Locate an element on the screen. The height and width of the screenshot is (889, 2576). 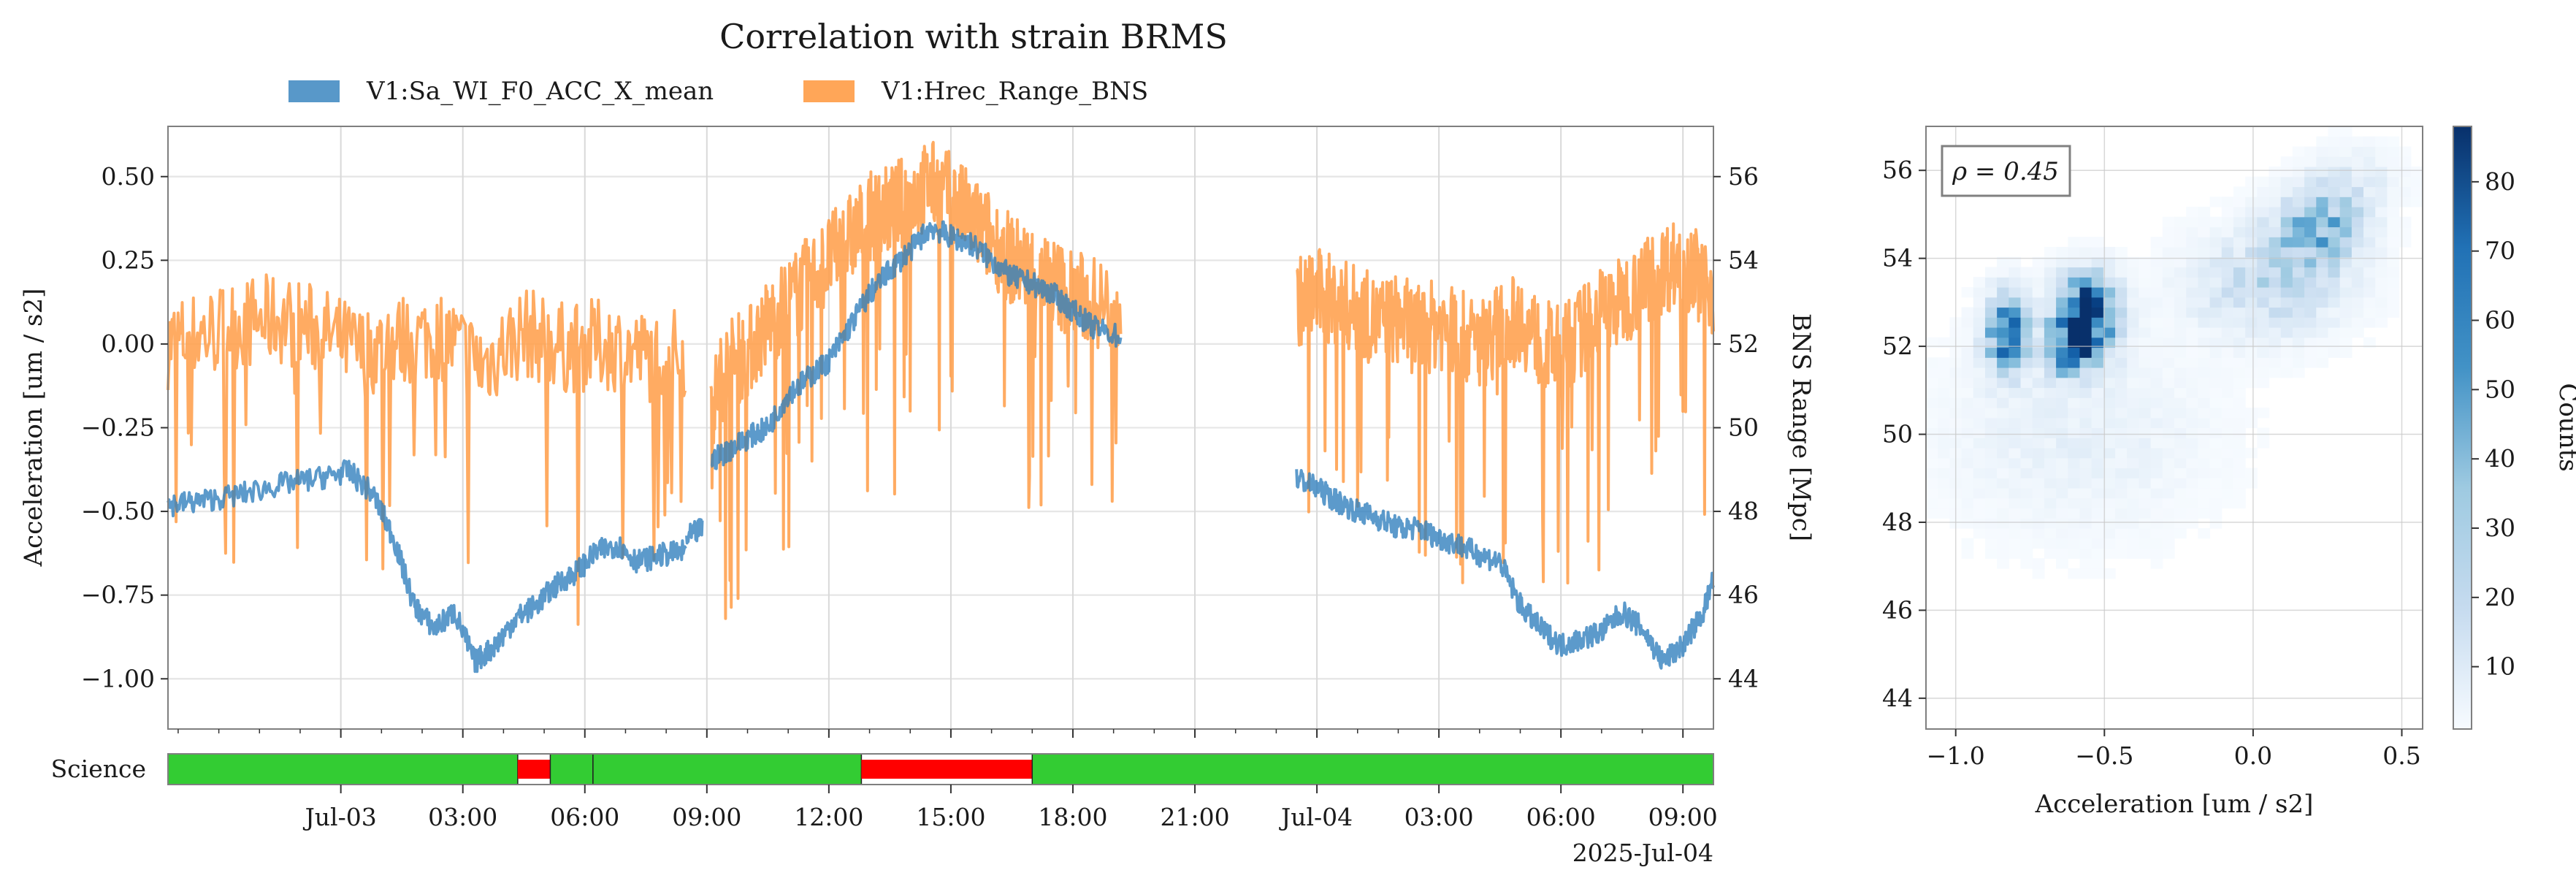
time-tick-label: 18:00 is located at coordinates (1072, 817).